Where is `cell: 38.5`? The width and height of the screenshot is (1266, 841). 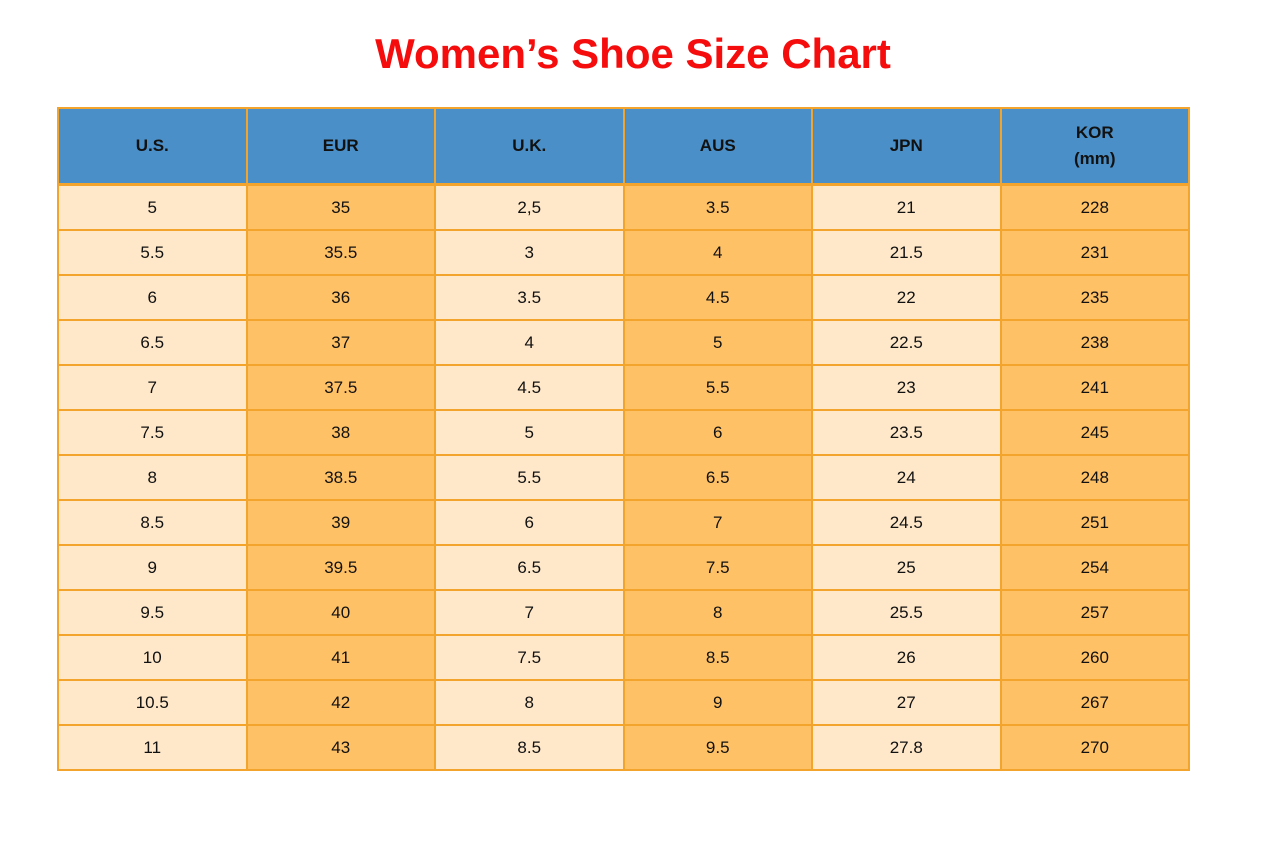 cell: 38.5 is located at coordinates (340, 477).